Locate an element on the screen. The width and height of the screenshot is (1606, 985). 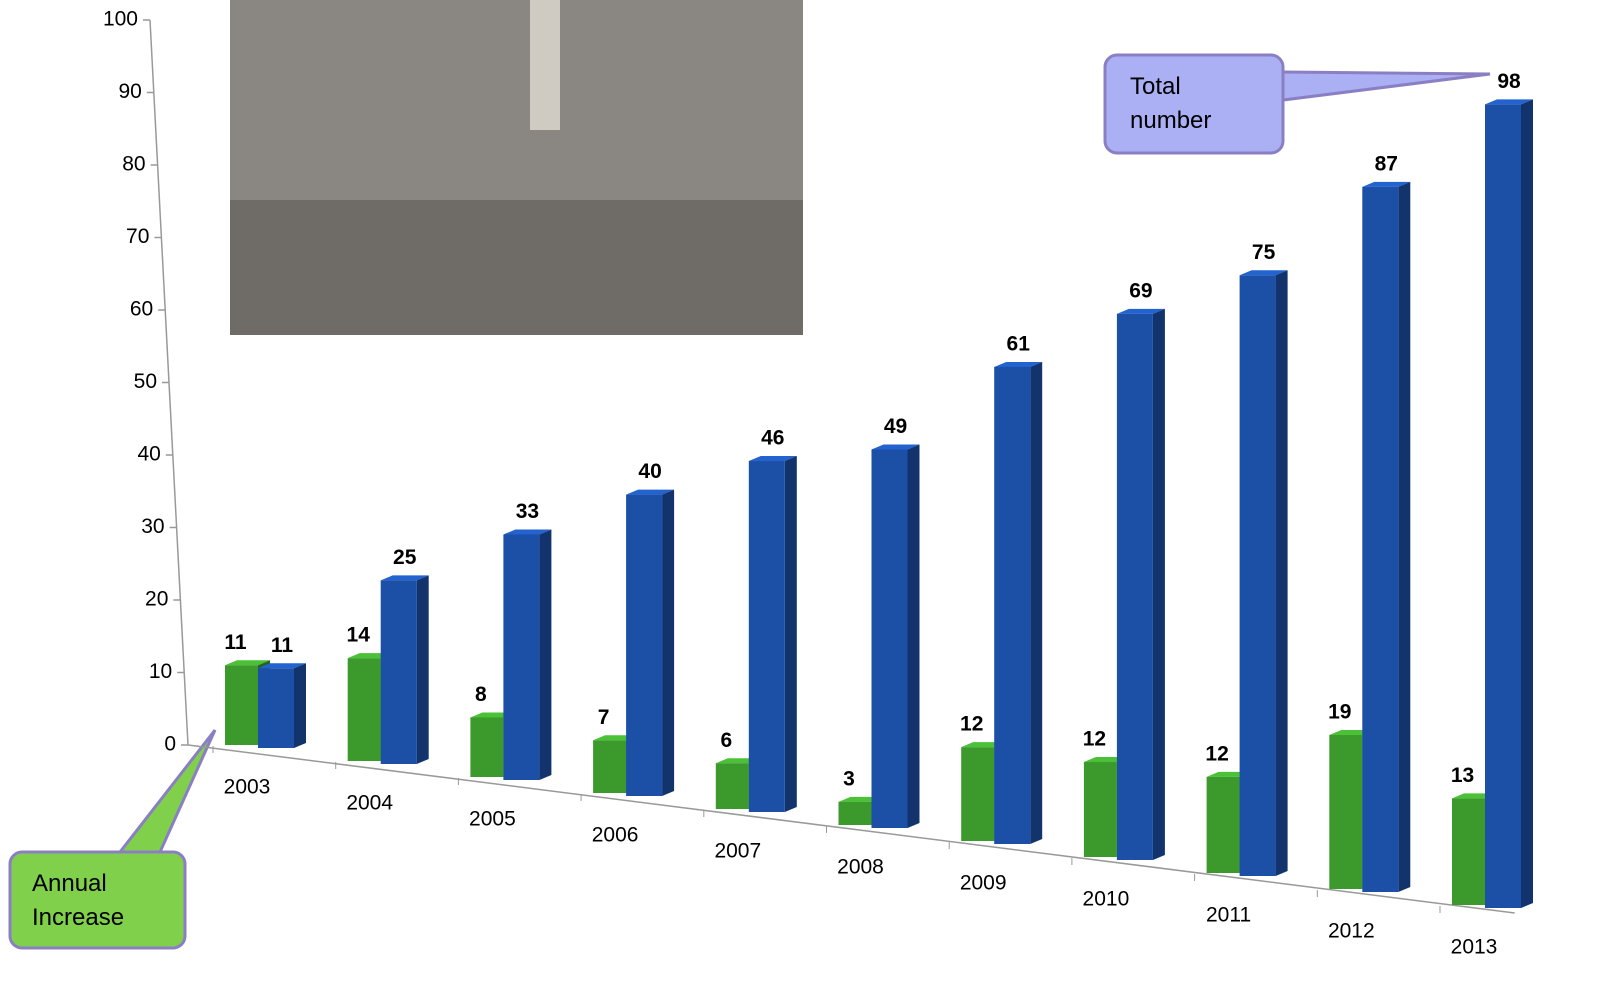
data-label: 75 is located at coordinates (1264, 252).